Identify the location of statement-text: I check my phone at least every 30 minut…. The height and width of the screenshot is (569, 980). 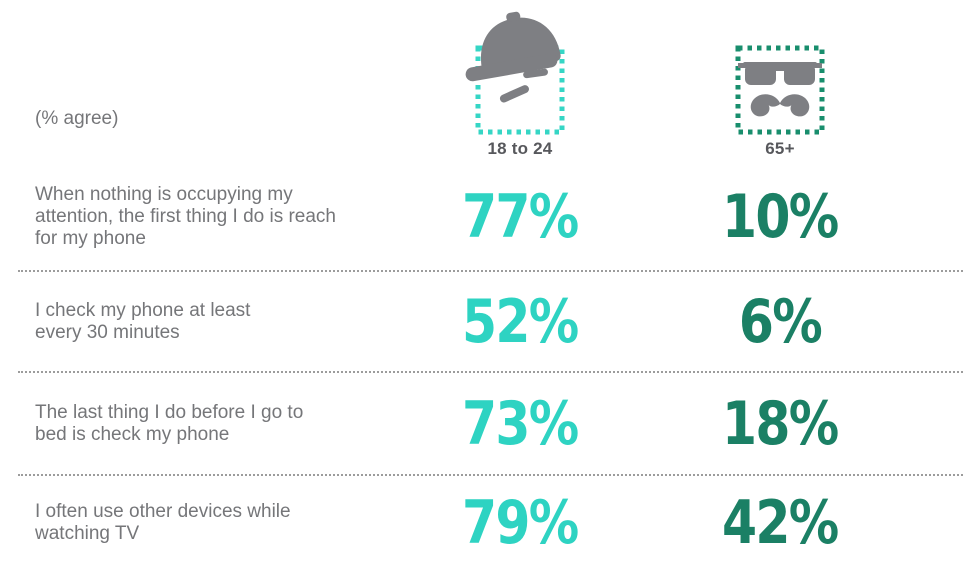
(143, 321).